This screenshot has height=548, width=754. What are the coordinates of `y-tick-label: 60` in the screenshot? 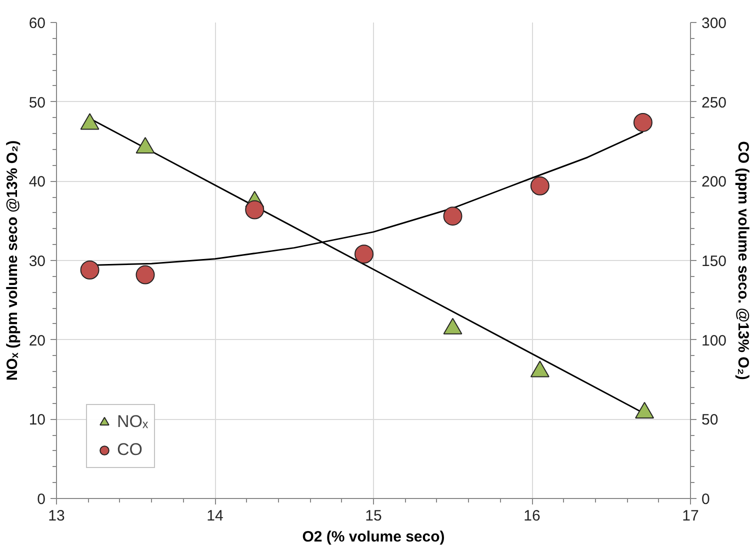 It's located at (37, 23).